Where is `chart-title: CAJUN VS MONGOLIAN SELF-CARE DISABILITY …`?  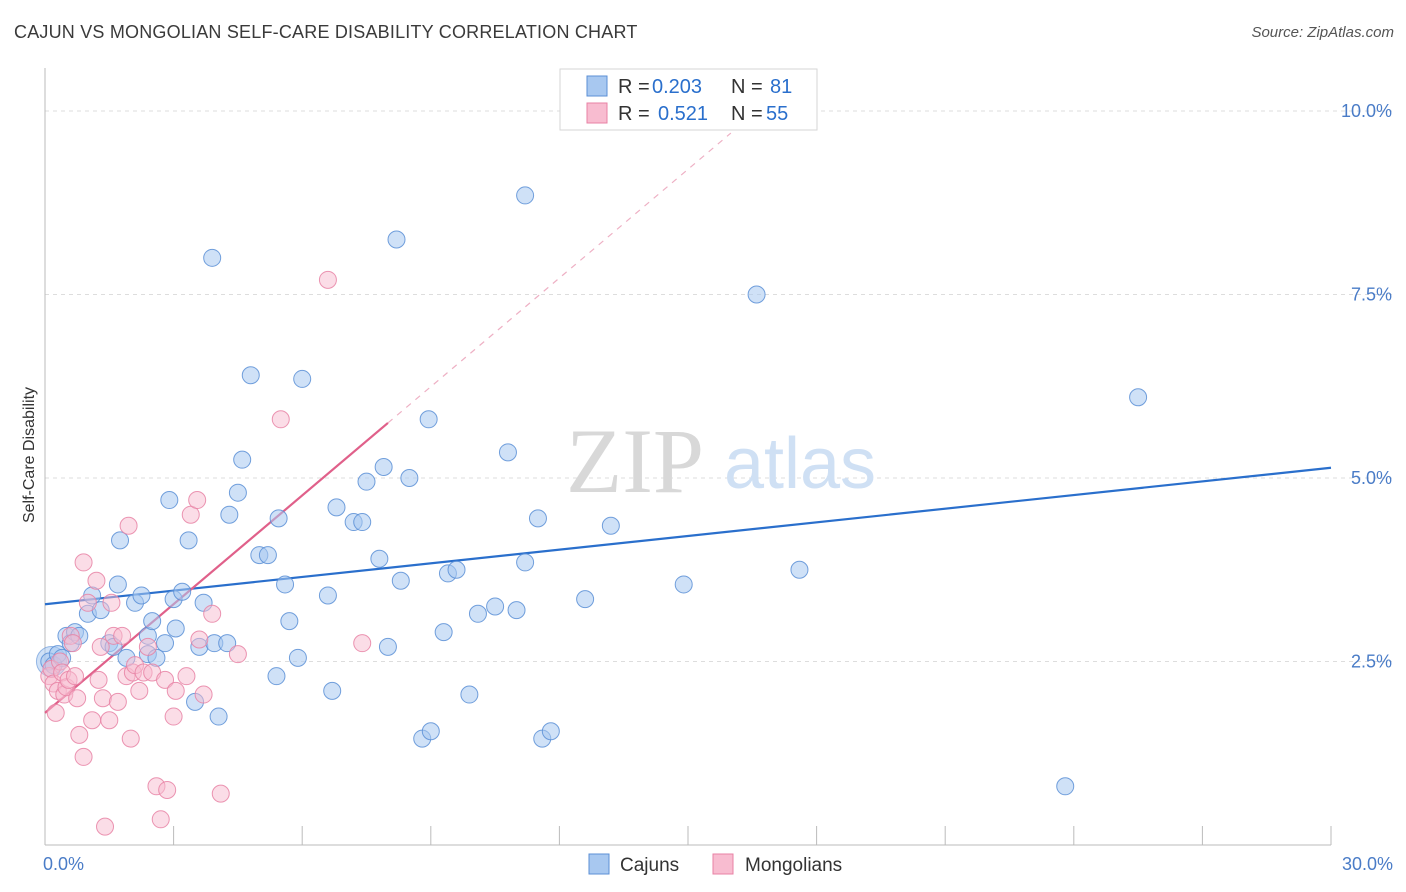
chart-title: CAJUN VS MONGOLIAN SELF-CARE DISABILITY … is located at coordinates (326, 32).